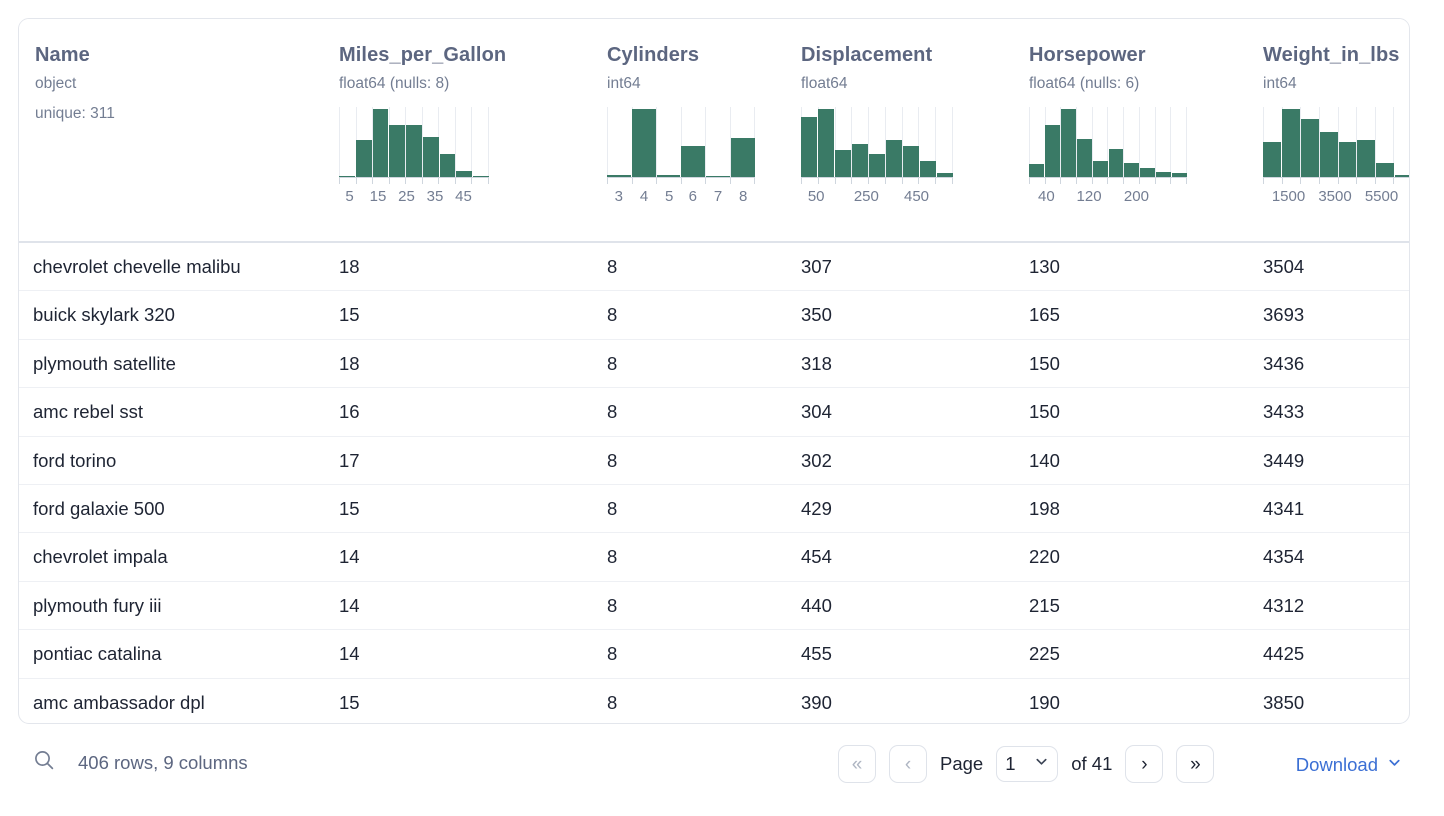  What do you see at coordinates (1044, 654) in the screenshot?
I see `cell-horsepower: 225` at bounding box center [1044, 654].